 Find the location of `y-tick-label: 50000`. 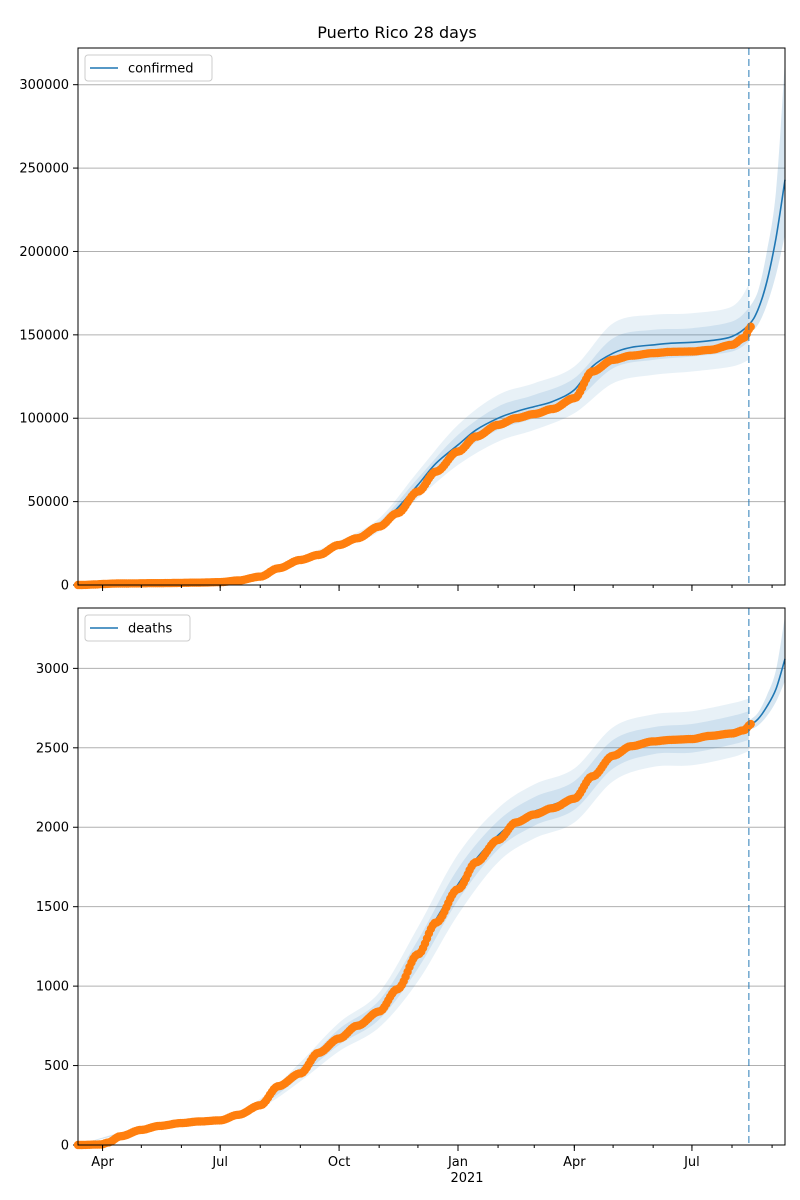

y-tick-label: 50000 is located at coordinates (48, 502).